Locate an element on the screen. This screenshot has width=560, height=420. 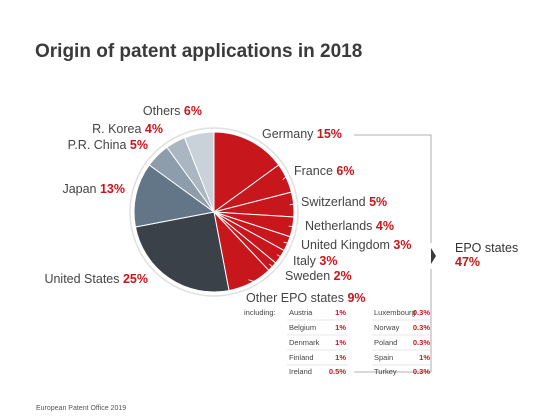
slice-label-united-kingdom: United Kingdom 3% is located at coordinates (356, 245).